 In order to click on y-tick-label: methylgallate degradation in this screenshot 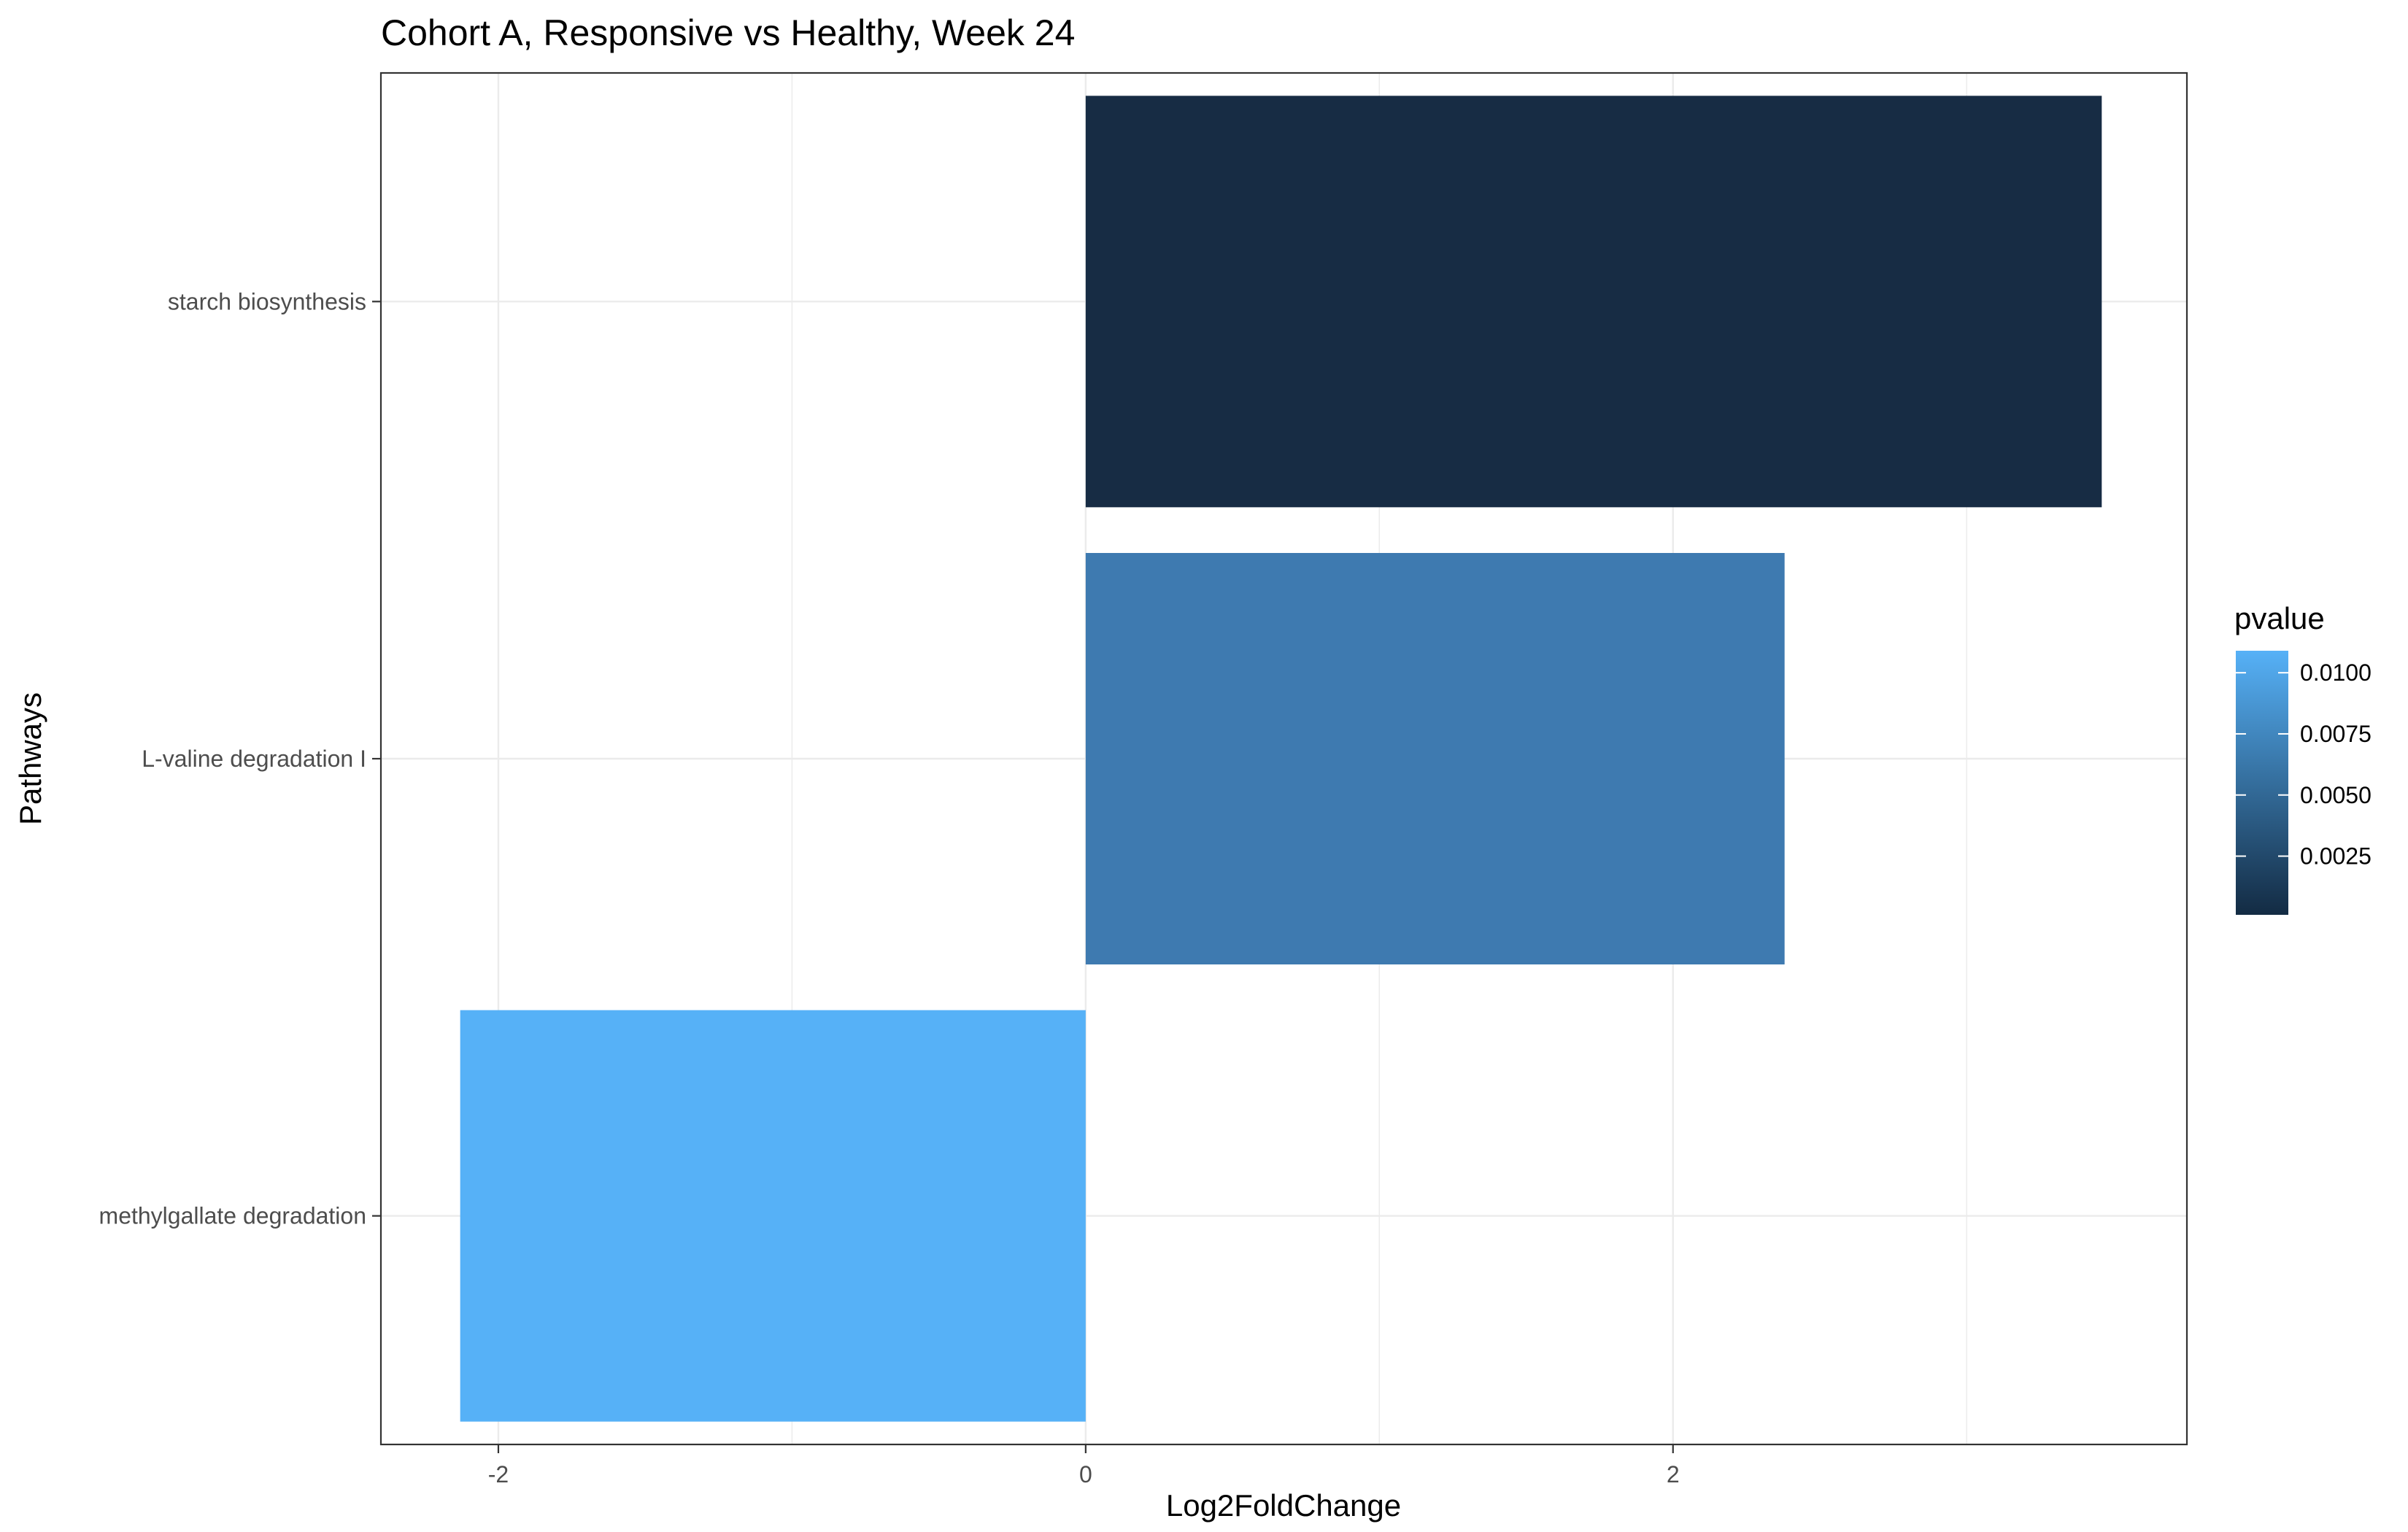, I will do `click(232, 1216)`.